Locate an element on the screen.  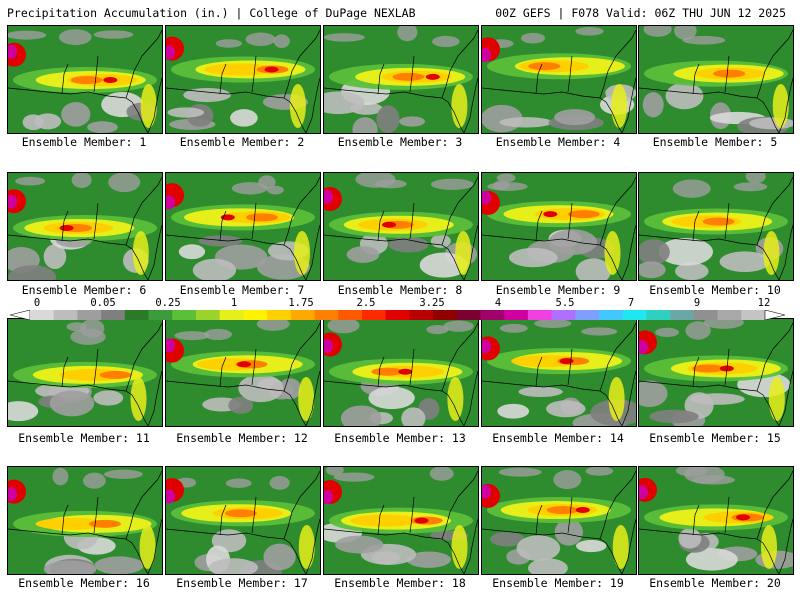
colorbar-tick-label: 0.25 is located at coordinates (168, 303).